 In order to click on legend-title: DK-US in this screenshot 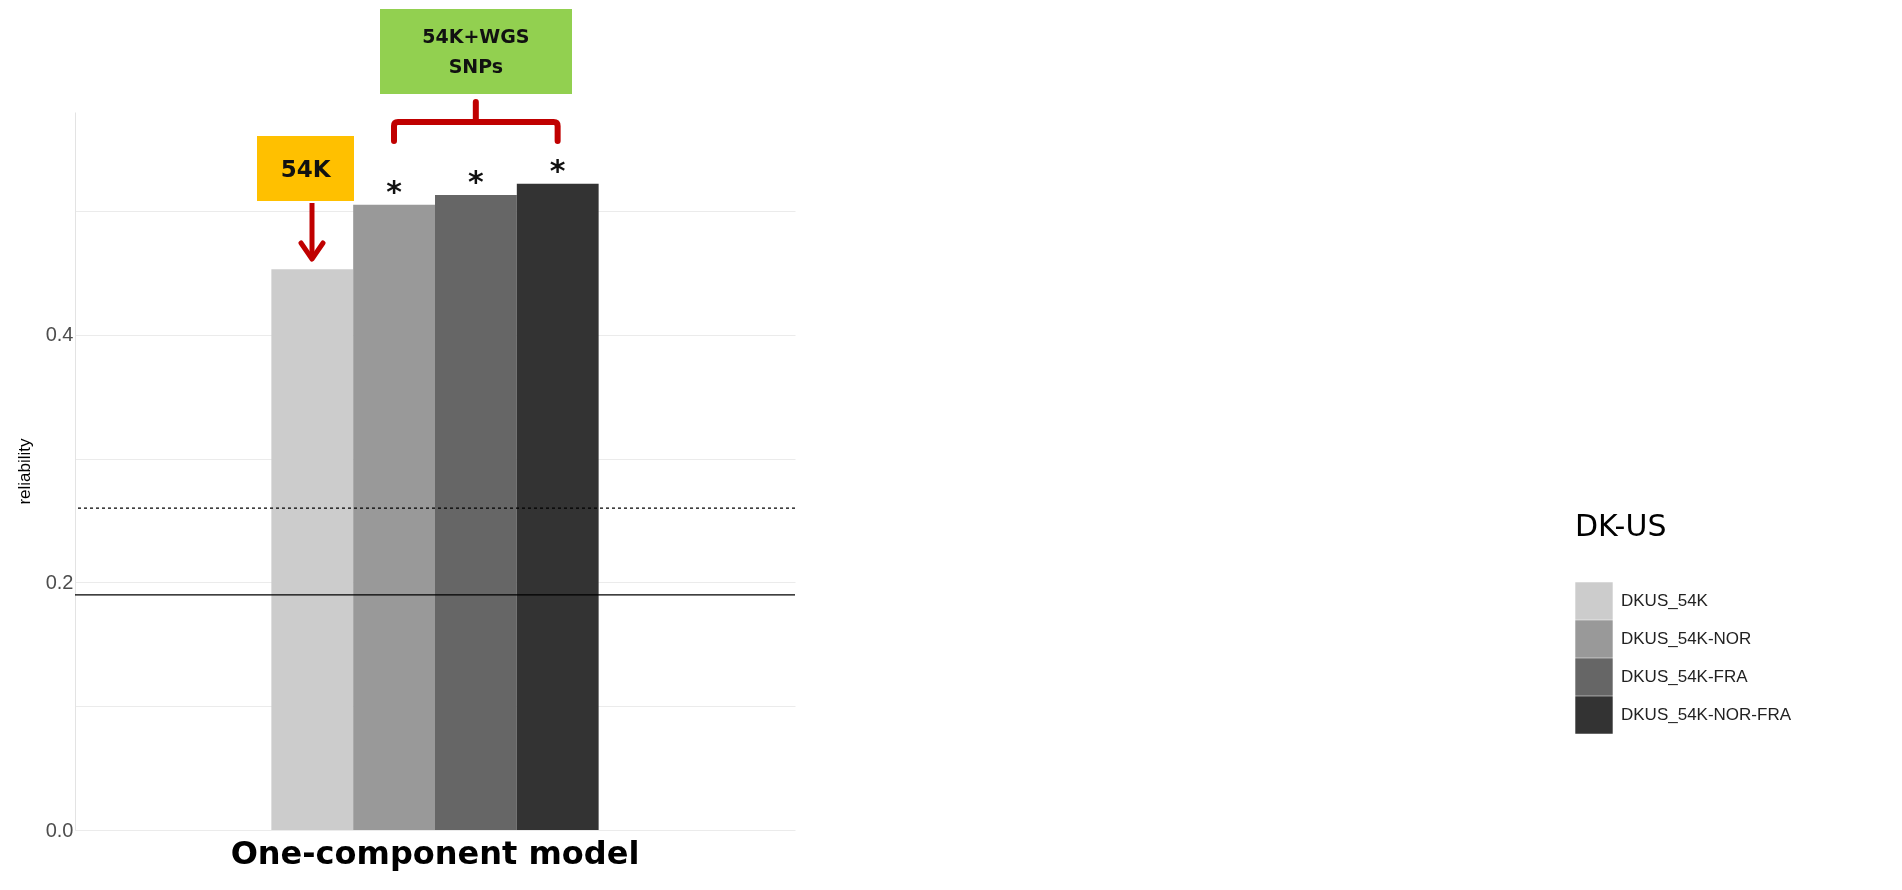, I will do `click(1621, 525)`.